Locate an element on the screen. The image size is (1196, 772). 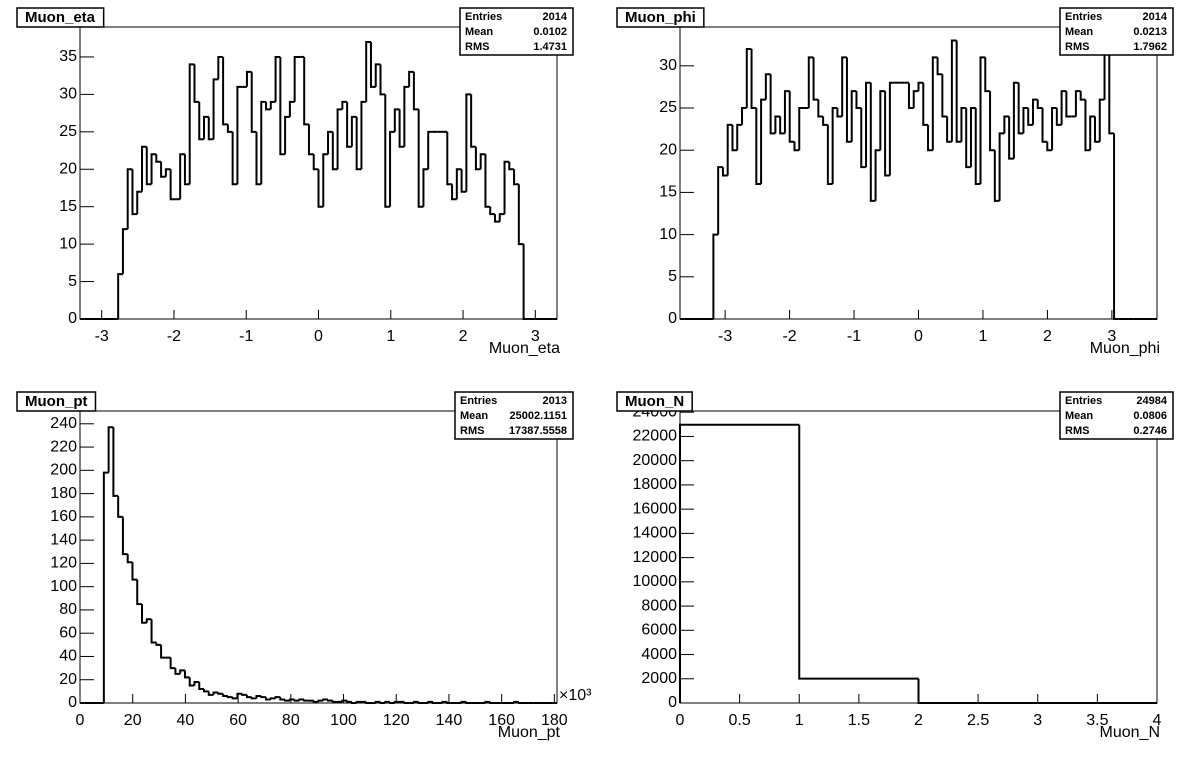
chart-title: Muon_pt is located at coordinates (56, 401).